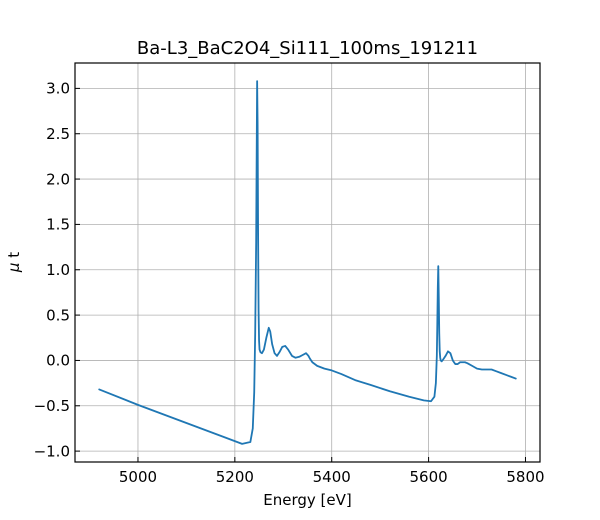  I want to click on y-axis-unit: t, so click(14, 257).